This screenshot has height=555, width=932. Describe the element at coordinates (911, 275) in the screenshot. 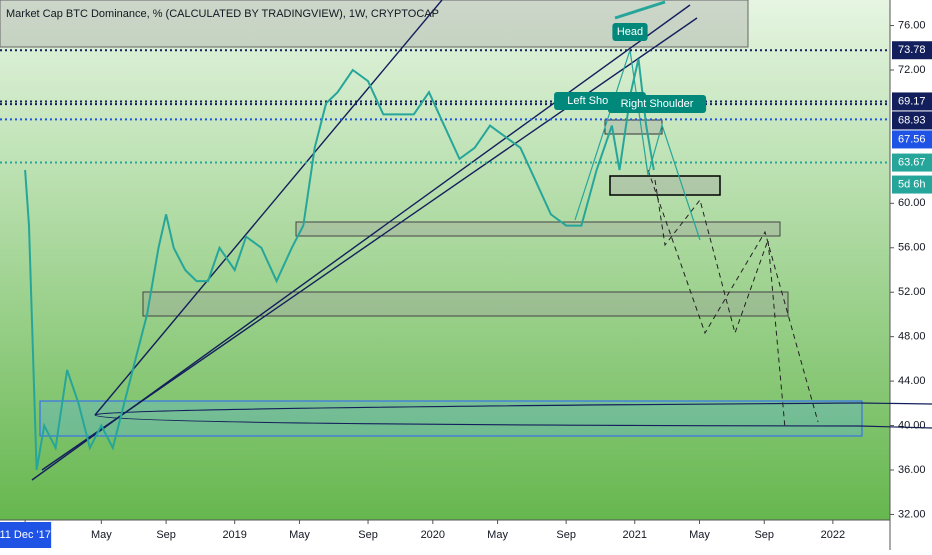

I see `y-axis-panel` at that location.